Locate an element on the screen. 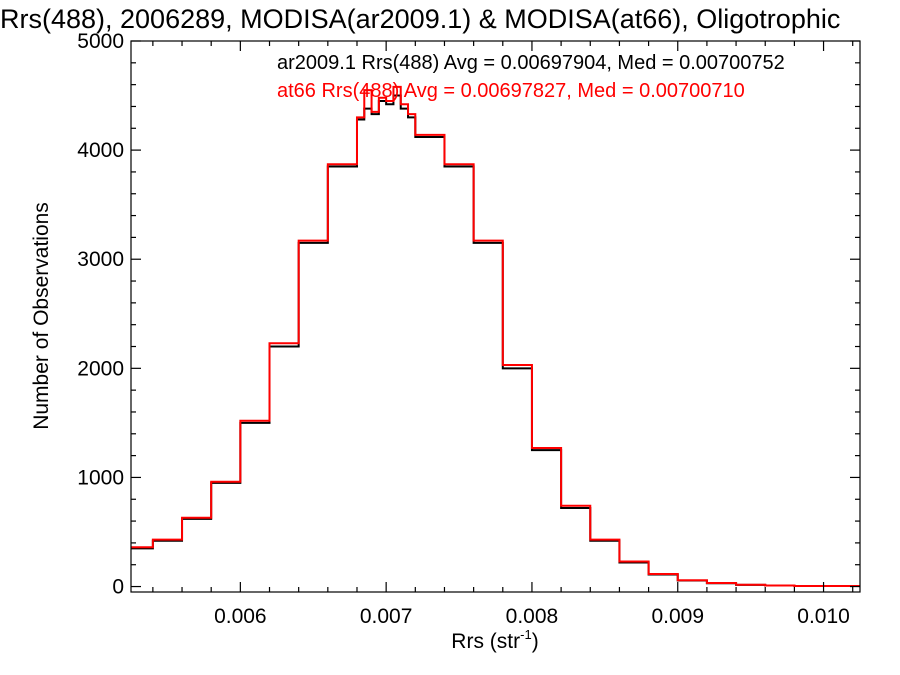  x-axis-label-superscript: -1 is located at coordinates (526, 634).